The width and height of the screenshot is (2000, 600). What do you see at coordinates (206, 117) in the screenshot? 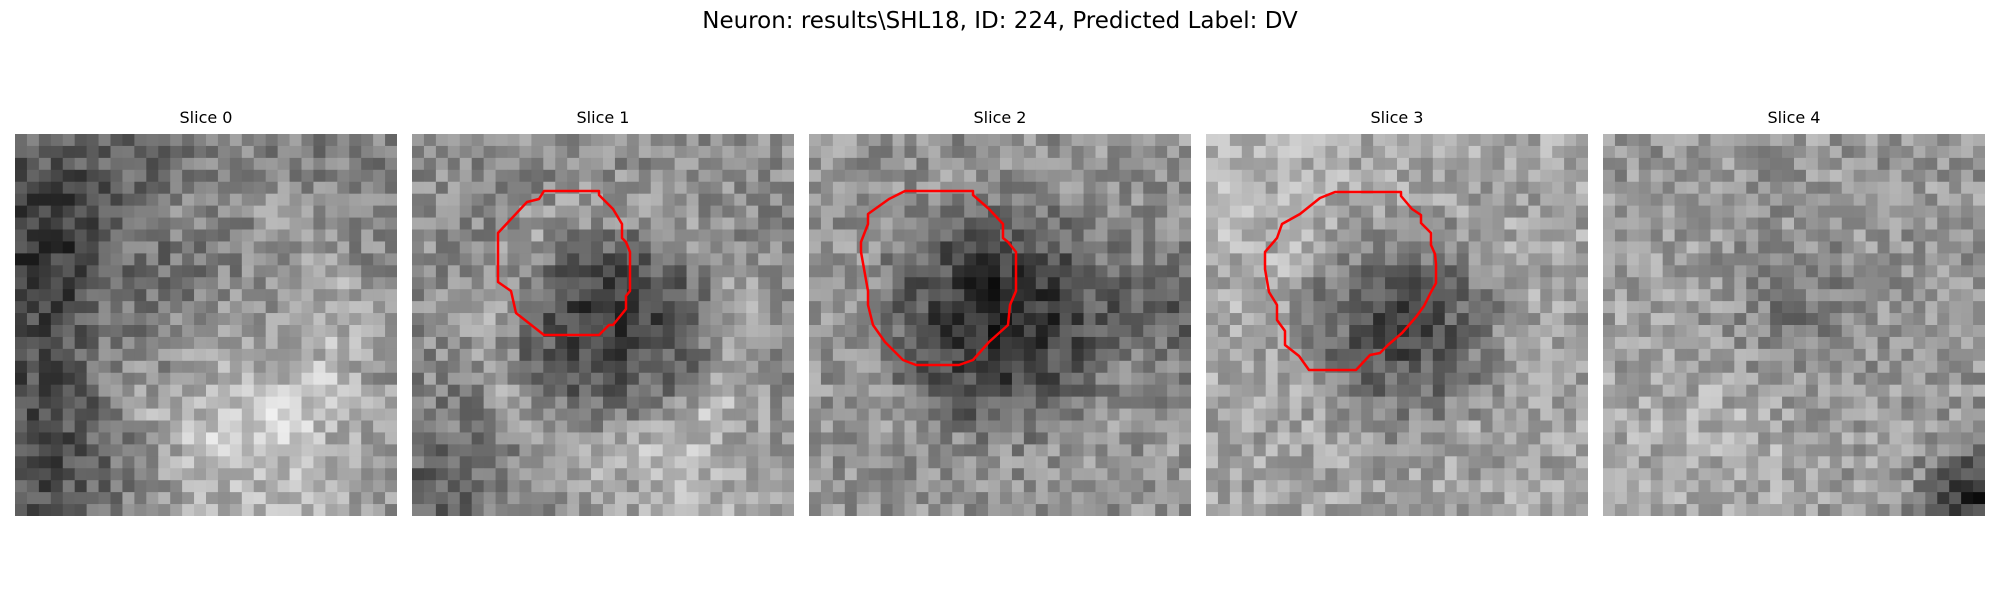
I see `slice-title: Slice 0` at bounding box center [206, 117].